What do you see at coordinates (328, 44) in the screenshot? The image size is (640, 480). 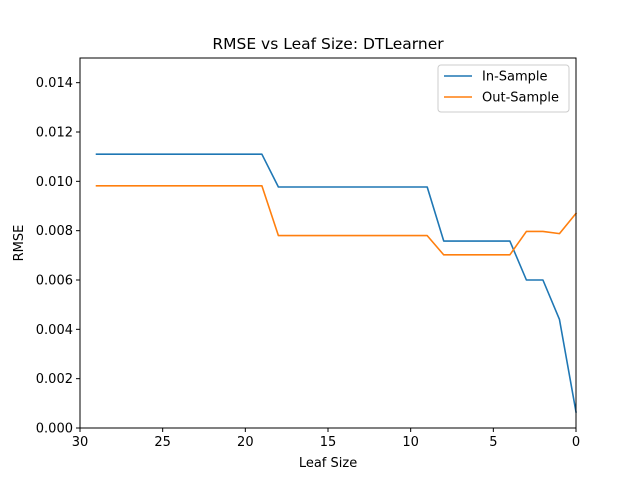 I see `chart-title: RMSE vs Leaf Size: DTLearner` at bounding box center [328, 44].